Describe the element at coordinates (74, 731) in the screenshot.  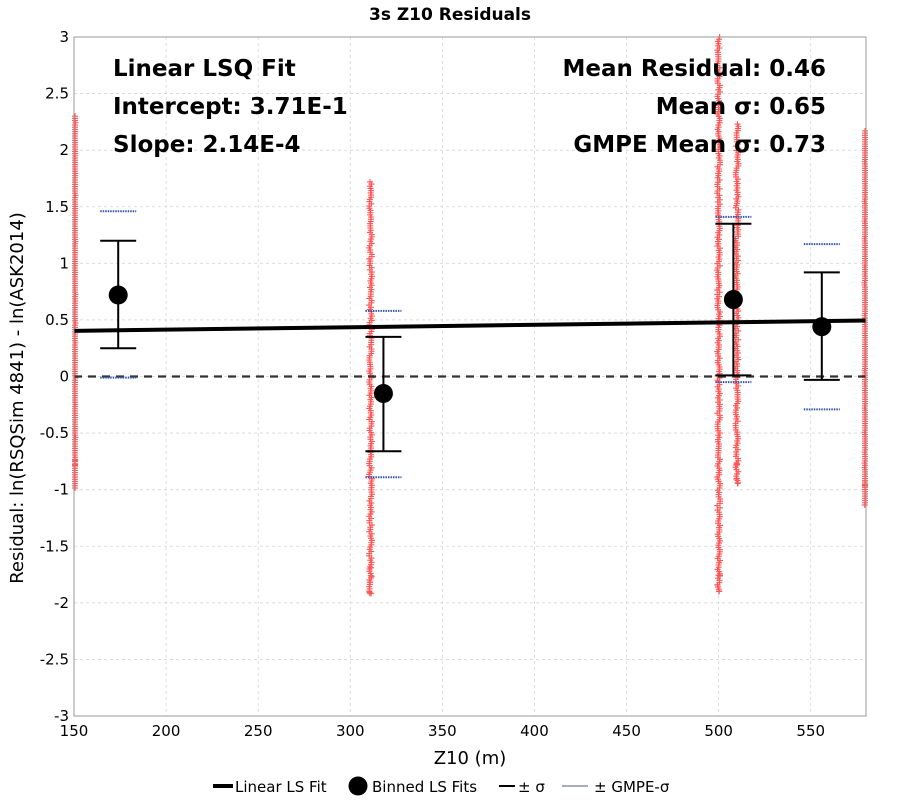
I see `x-tick-label: 150` at that location.